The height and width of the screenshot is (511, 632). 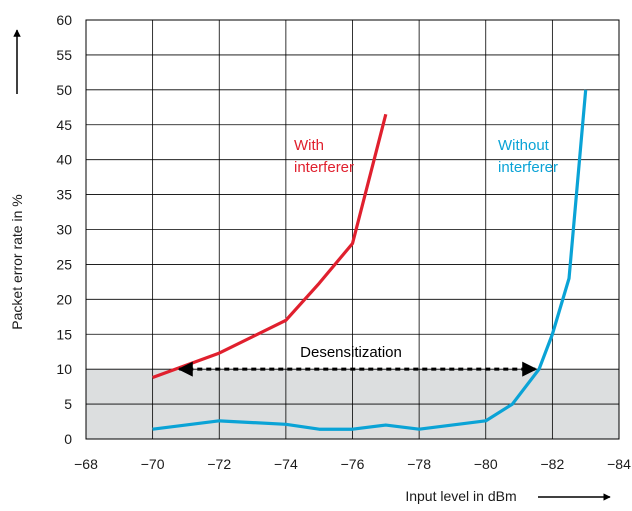 I want to click on x-tick-label: −74, so click(x=286, y=464).